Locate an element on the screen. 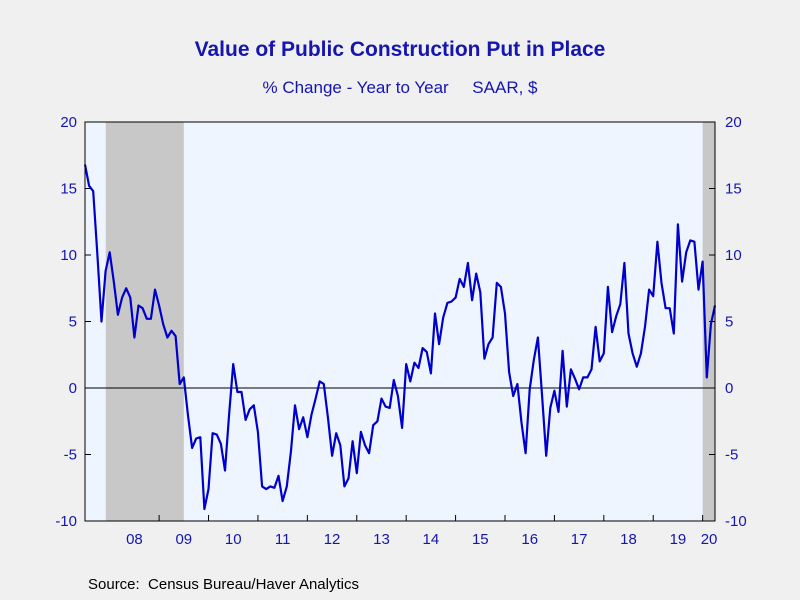 This screenshot has width=800, height=600. x-tick-label: 10 is located at coordinates (233, 539).